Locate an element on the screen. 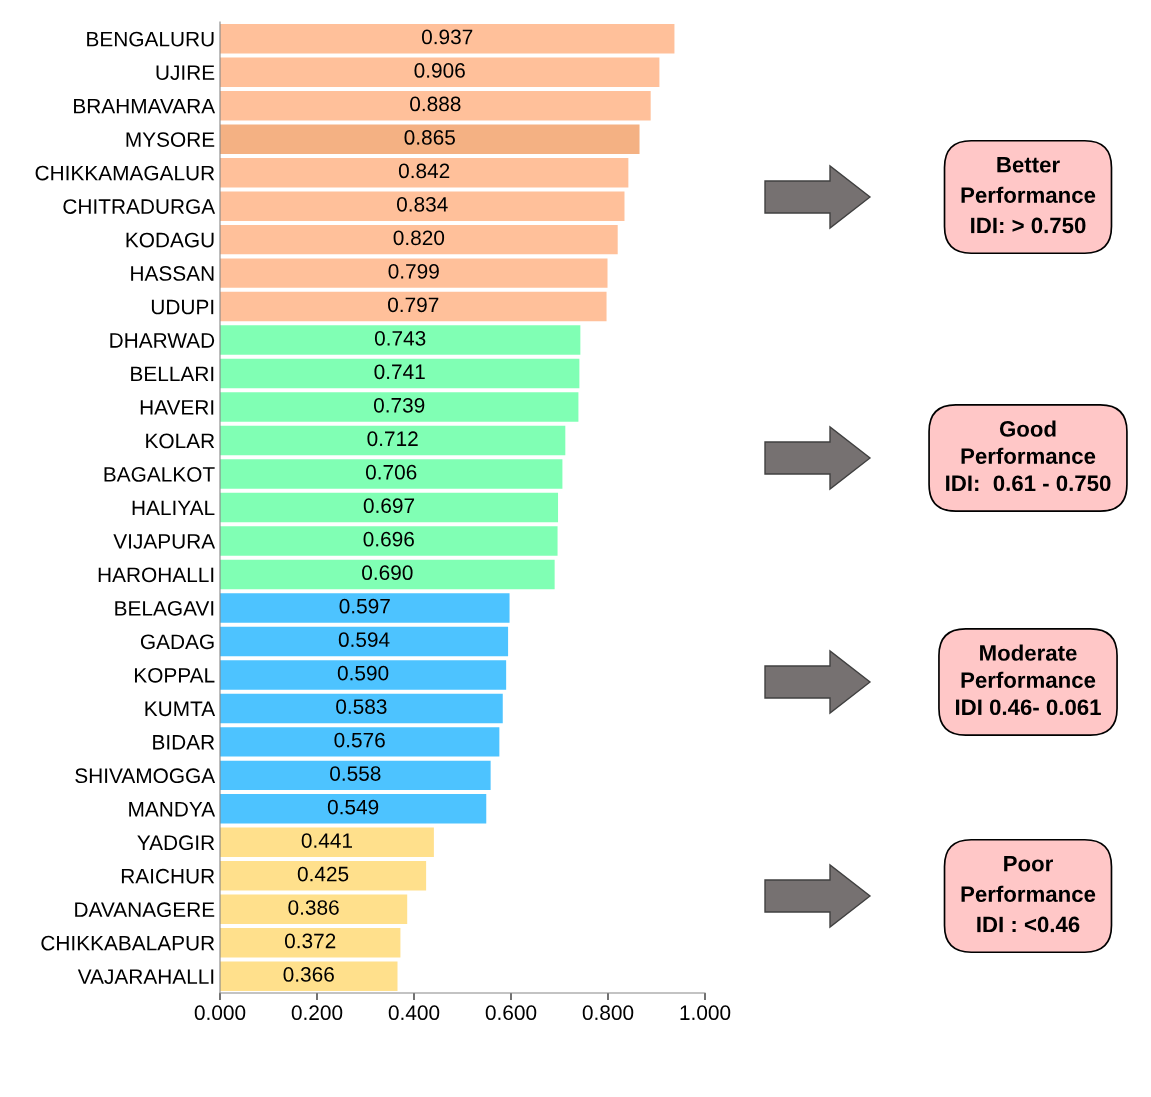  data-label: 0.386 is located at coordinates (313, 907).